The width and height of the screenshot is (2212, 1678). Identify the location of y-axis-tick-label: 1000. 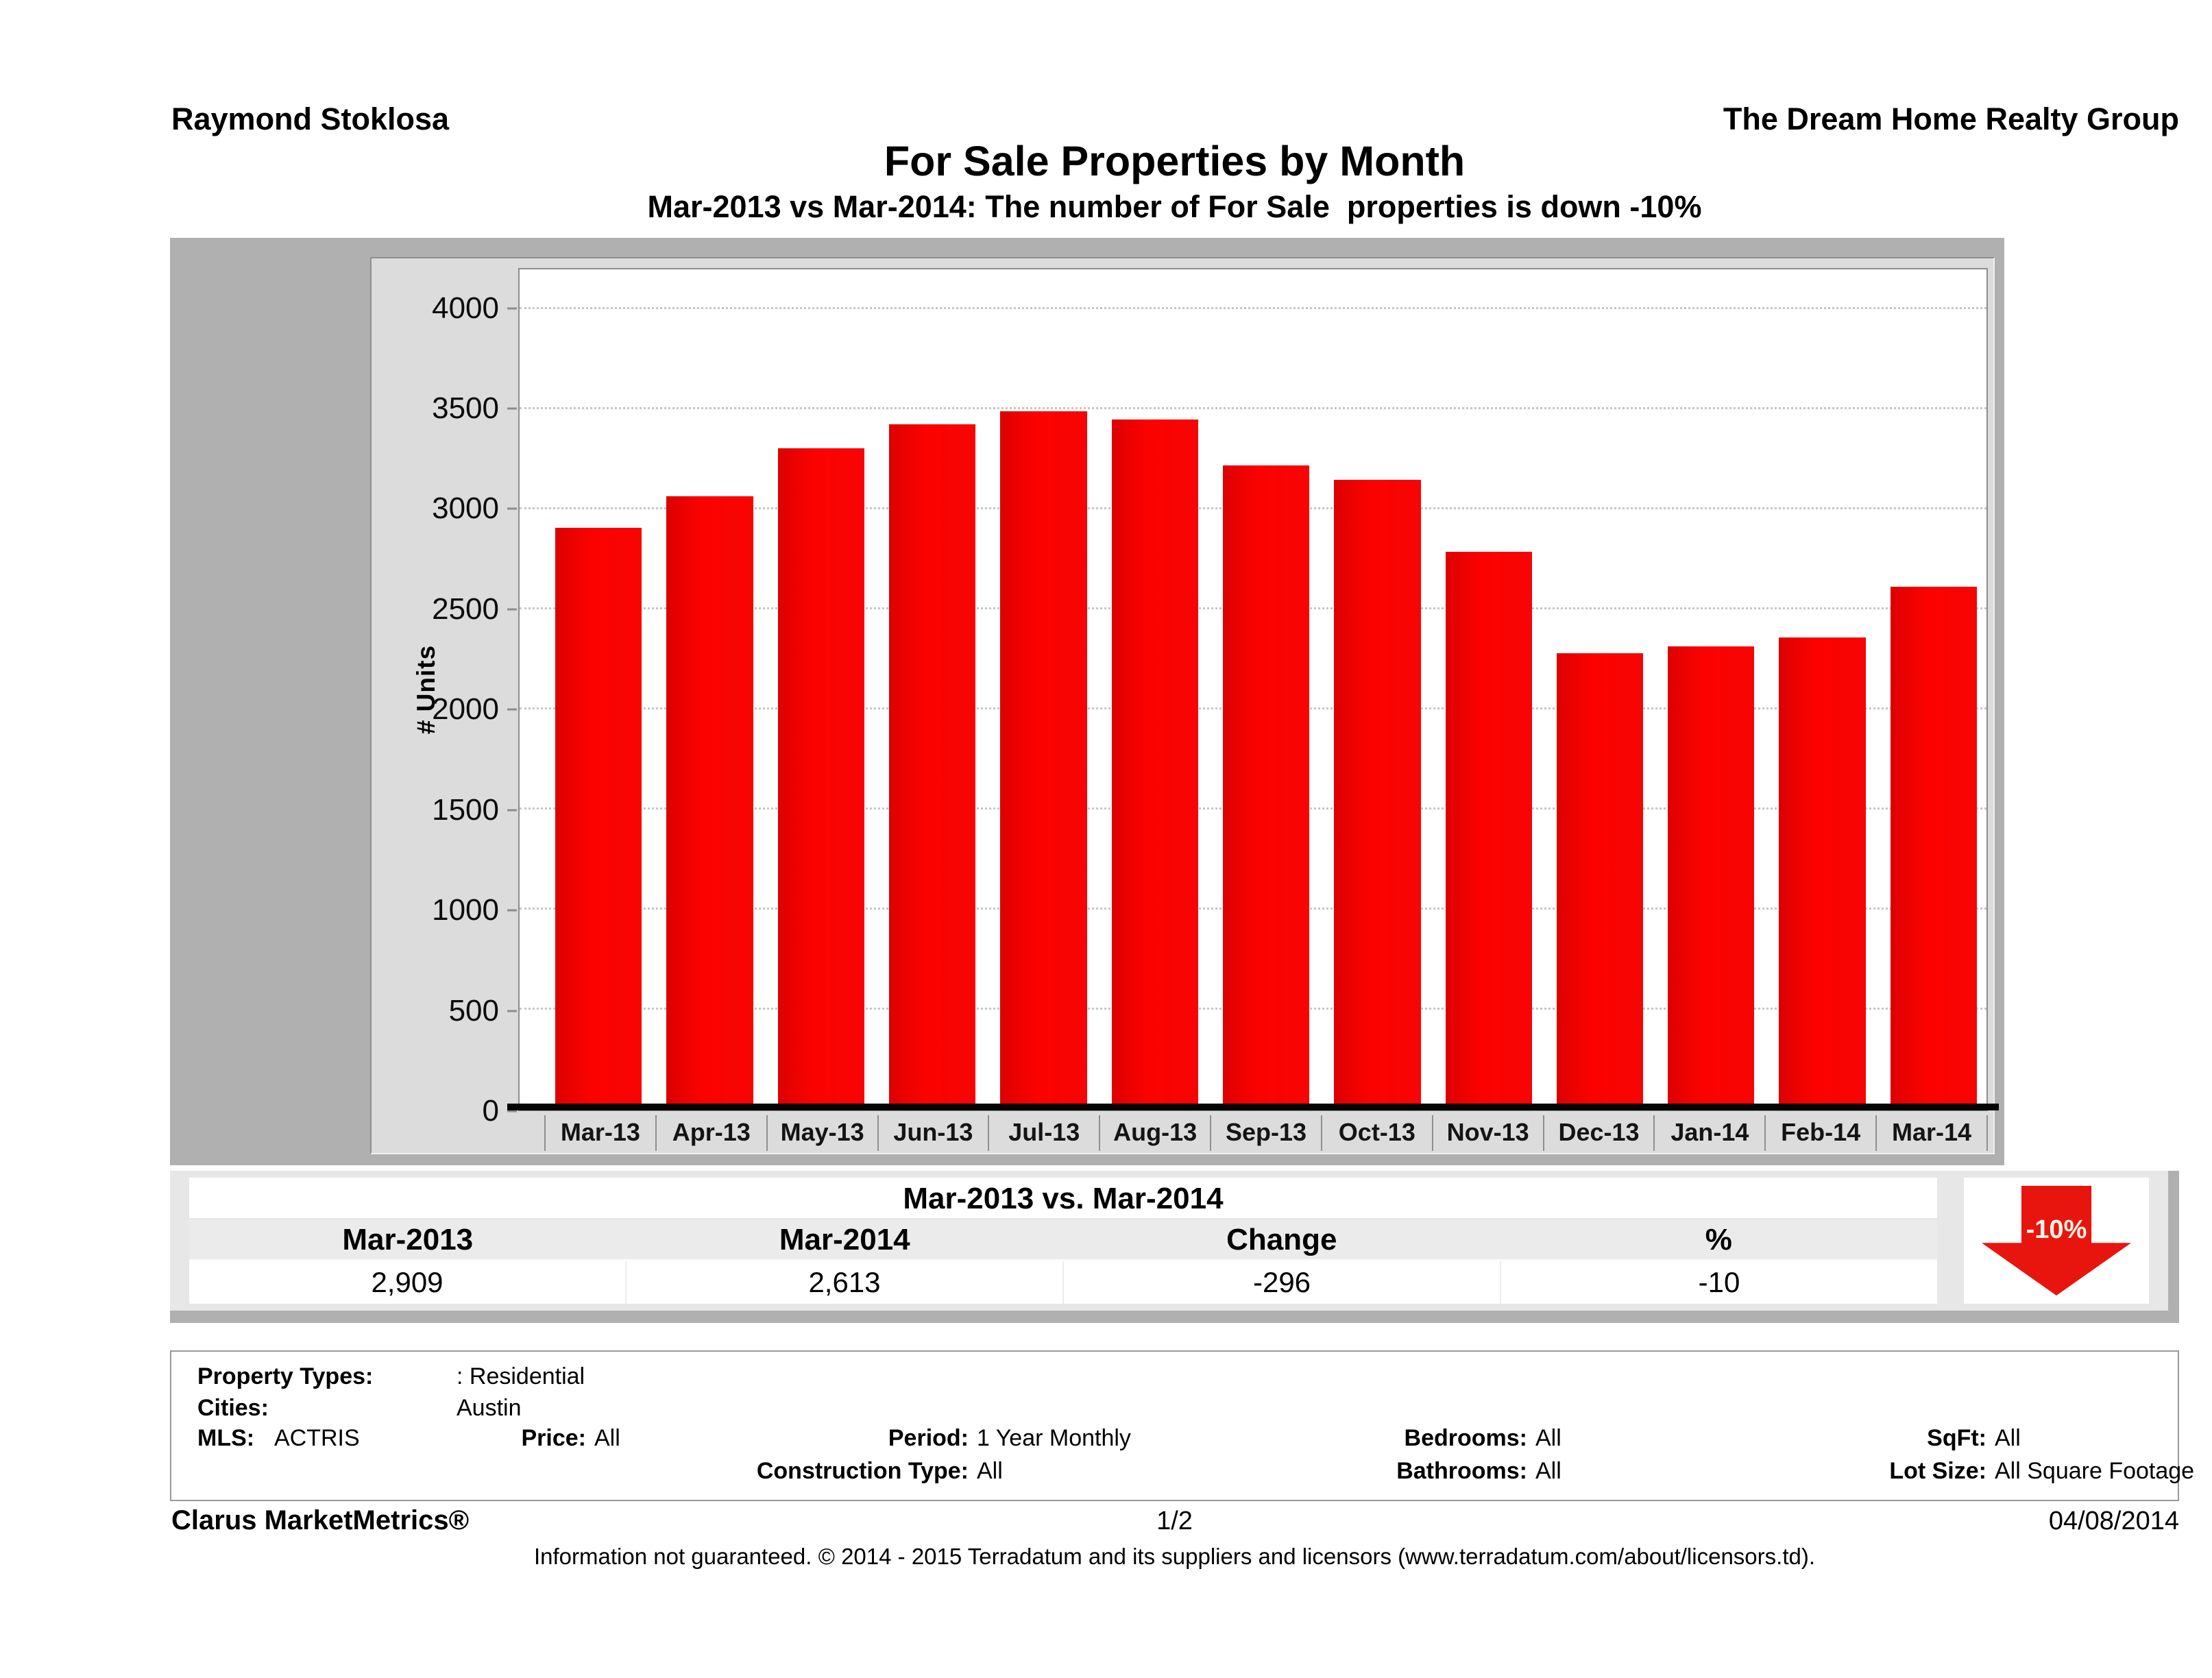
(466, 910).